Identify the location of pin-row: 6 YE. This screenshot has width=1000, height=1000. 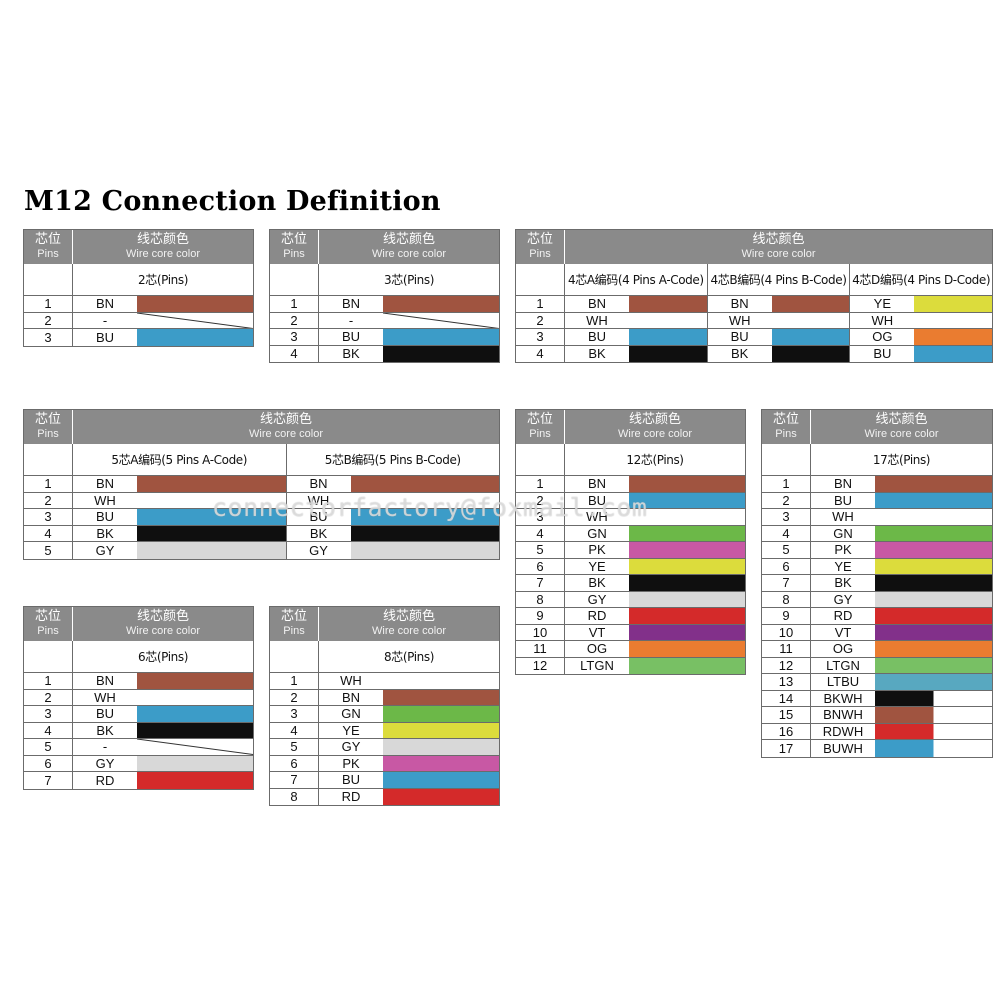
(877, 566).